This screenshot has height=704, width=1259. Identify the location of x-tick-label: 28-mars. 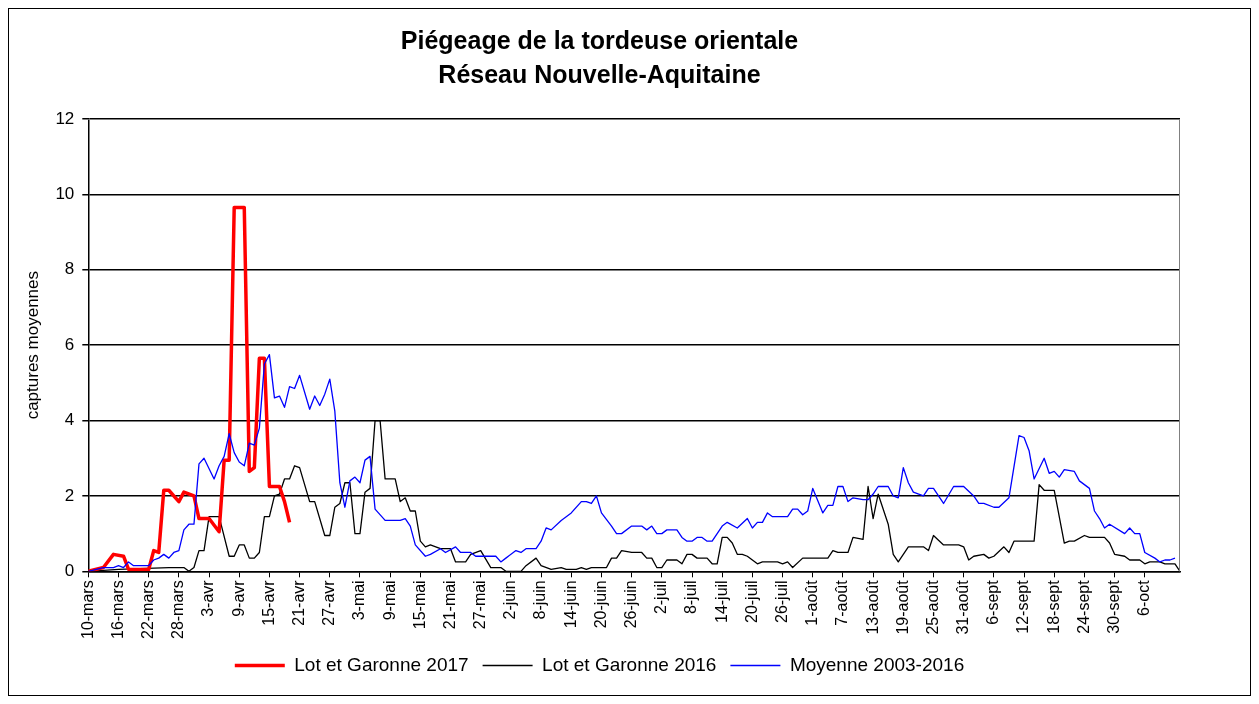
(178, 610).